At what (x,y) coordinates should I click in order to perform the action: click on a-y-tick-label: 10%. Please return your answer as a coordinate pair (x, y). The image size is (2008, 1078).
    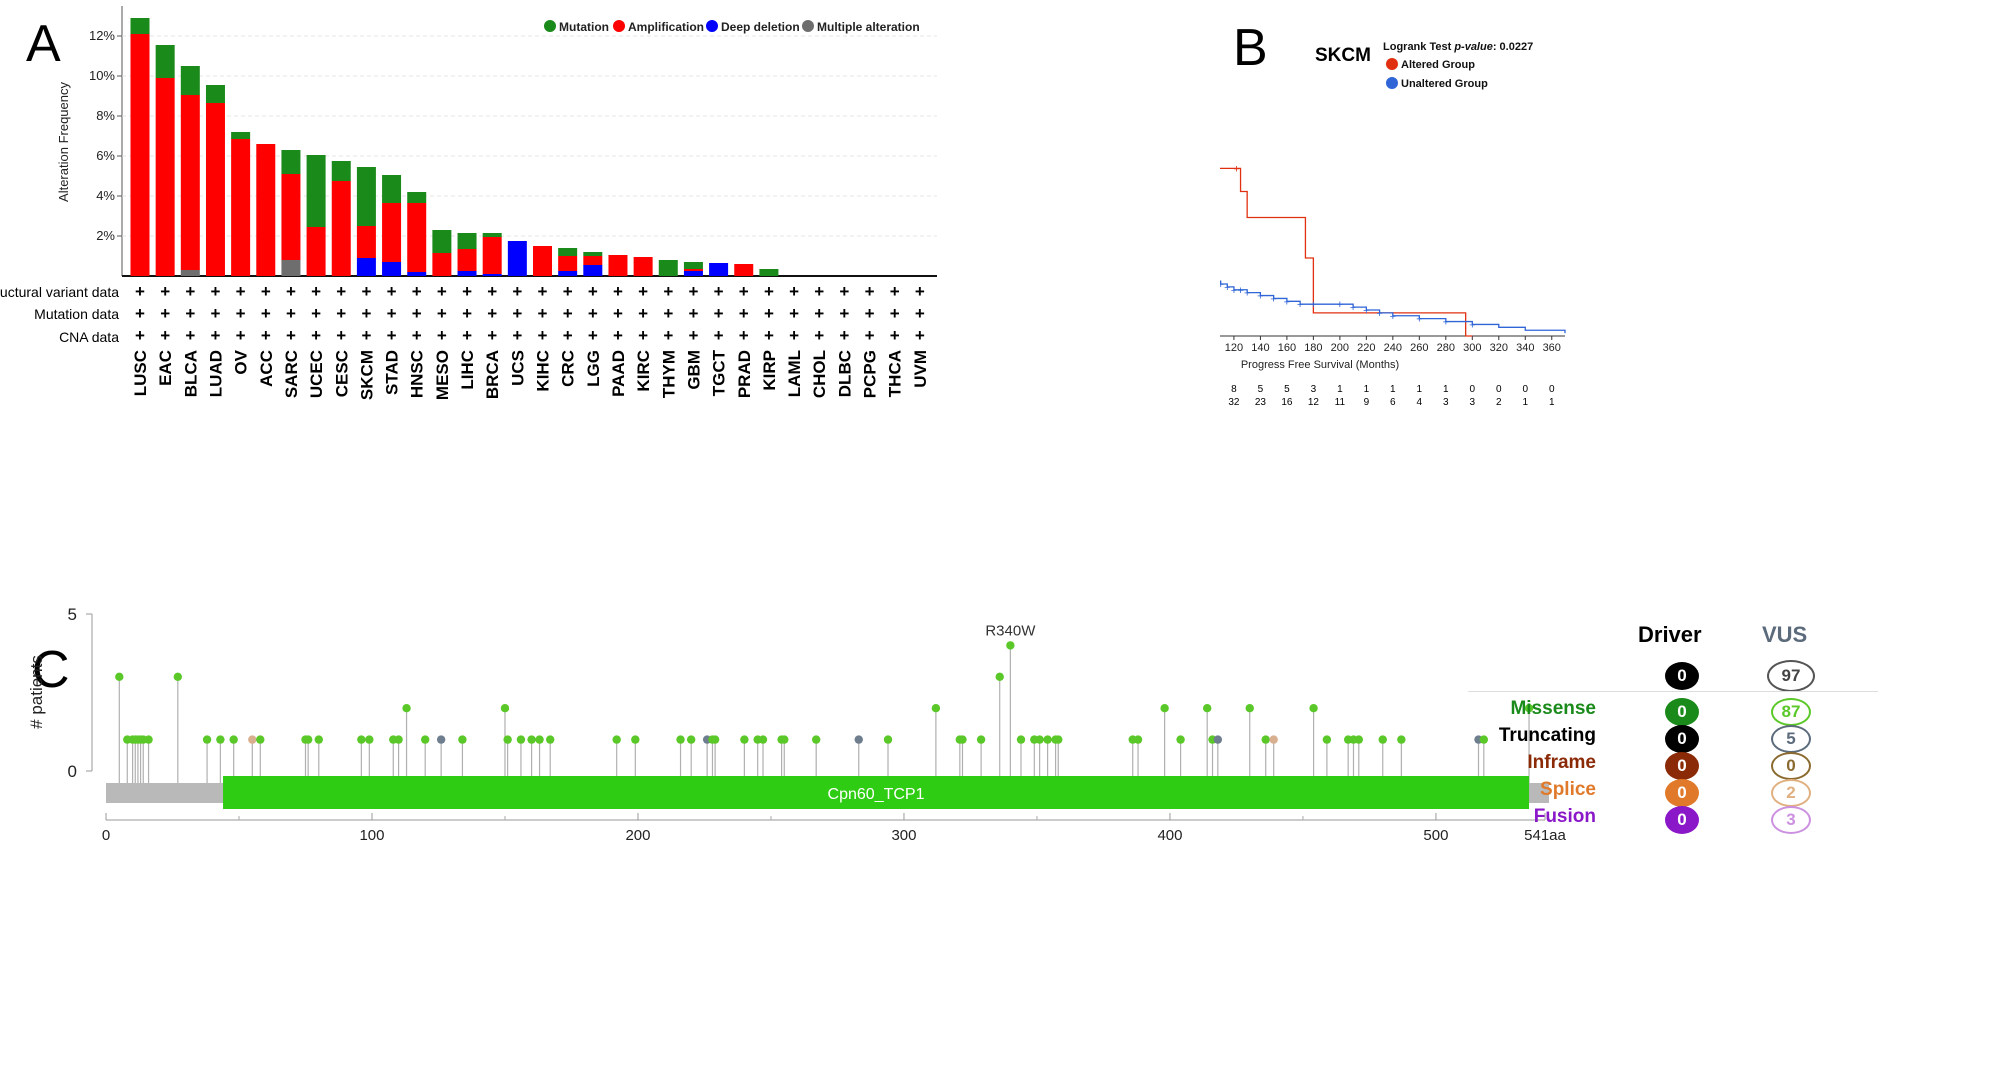
    Looking at the image, I should click on (102, 75).